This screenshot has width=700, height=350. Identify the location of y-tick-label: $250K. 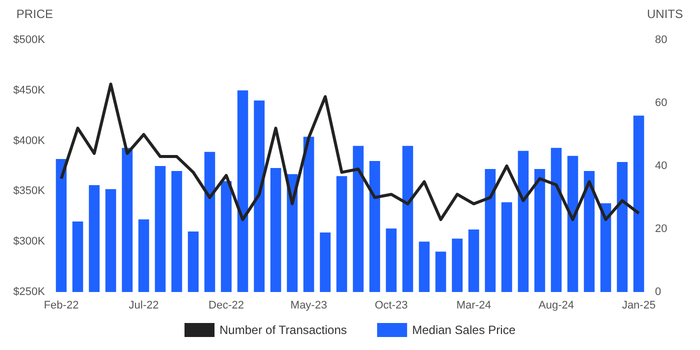
(29, 292).